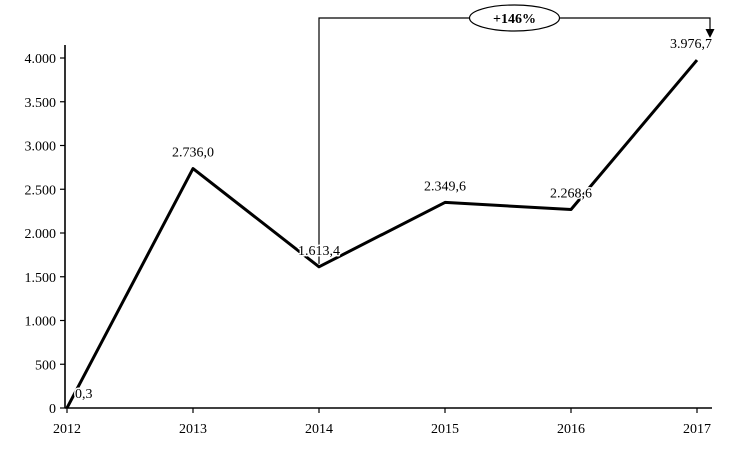 Image resolution: width=747 pixels, height=475 pixels. What do you see at coordinates (41, 278) in the screenshot?
I see `y-tick-label: 1.500` at bounding box center [41, 278].